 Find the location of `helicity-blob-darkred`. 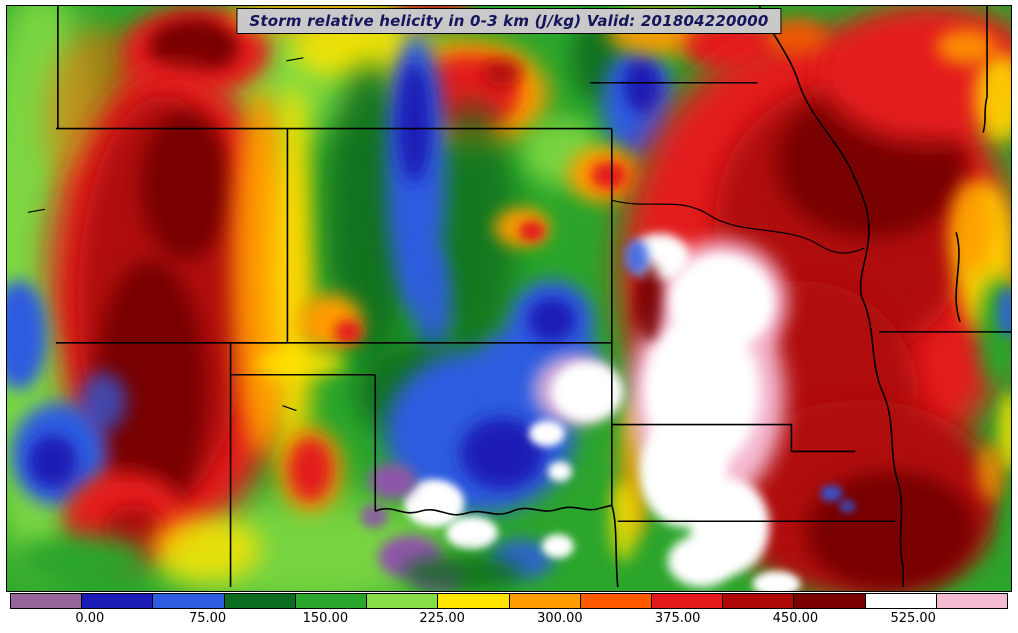

helicity-blob-darkred is located at coordinates (502, 72).